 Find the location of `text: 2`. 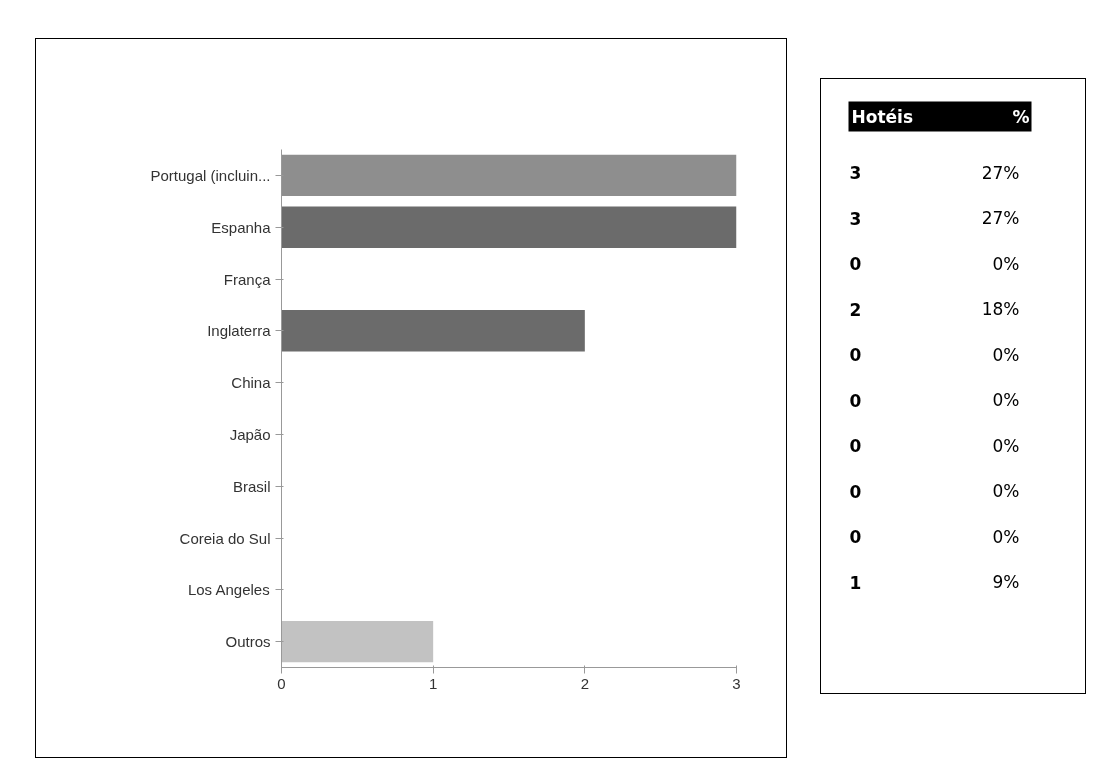

text: 2 is located at coordinates (855, 309).